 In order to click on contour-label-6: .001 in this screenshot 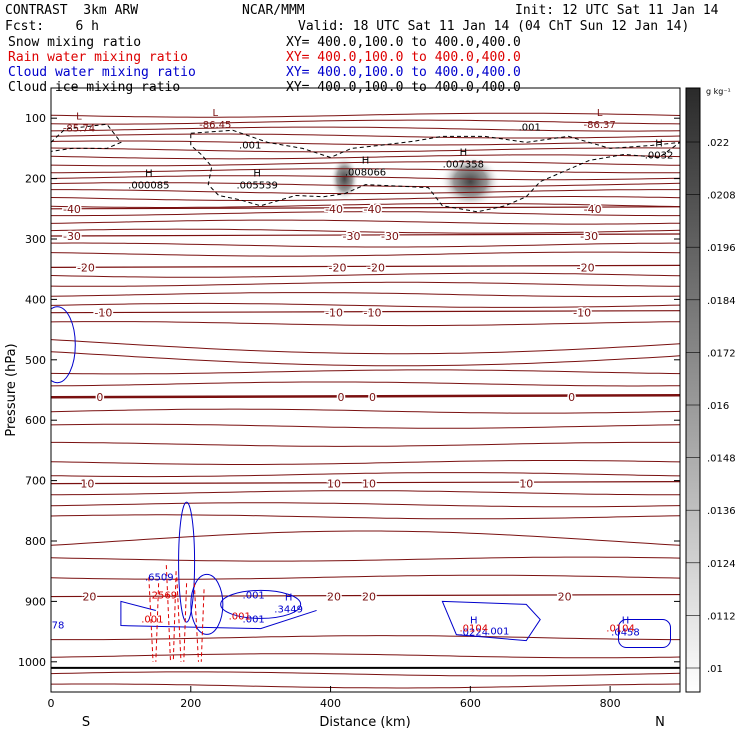, I will do `click(152, 620)`.